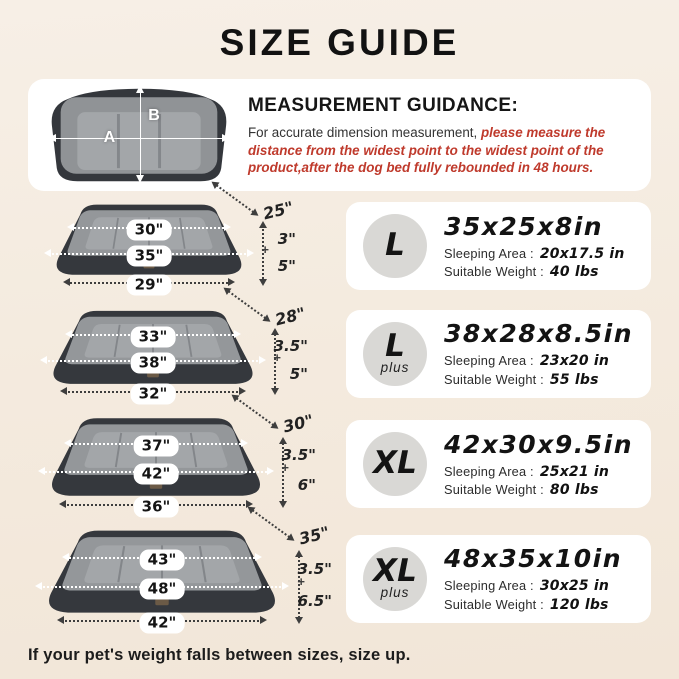 The image size is (679, 679). I want to click on weight-line: Suitable Weight : 55 lbs, so click(538, 380).